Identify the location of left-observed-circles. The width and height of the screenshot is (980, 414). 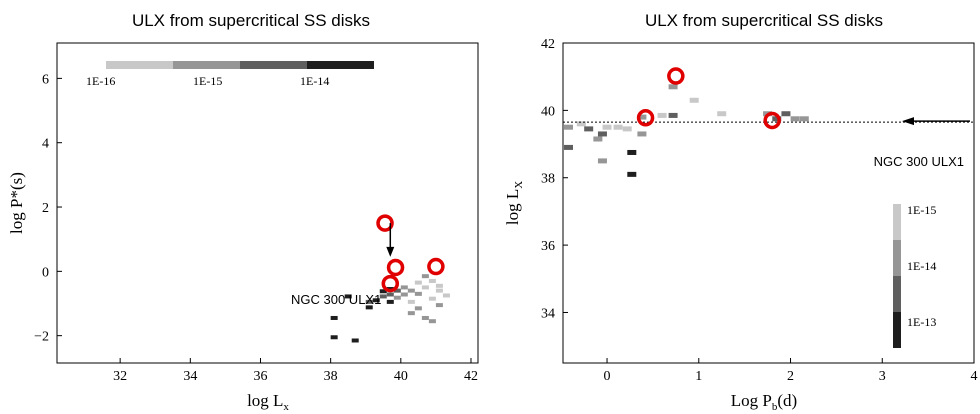
(410, 253).